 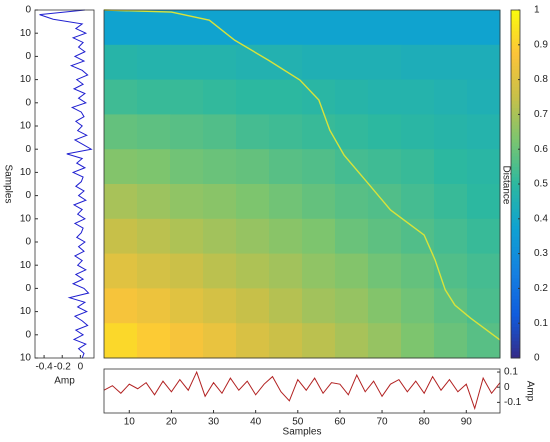 I want to click on x-tick-label: 50, so click(x=298, y=422).